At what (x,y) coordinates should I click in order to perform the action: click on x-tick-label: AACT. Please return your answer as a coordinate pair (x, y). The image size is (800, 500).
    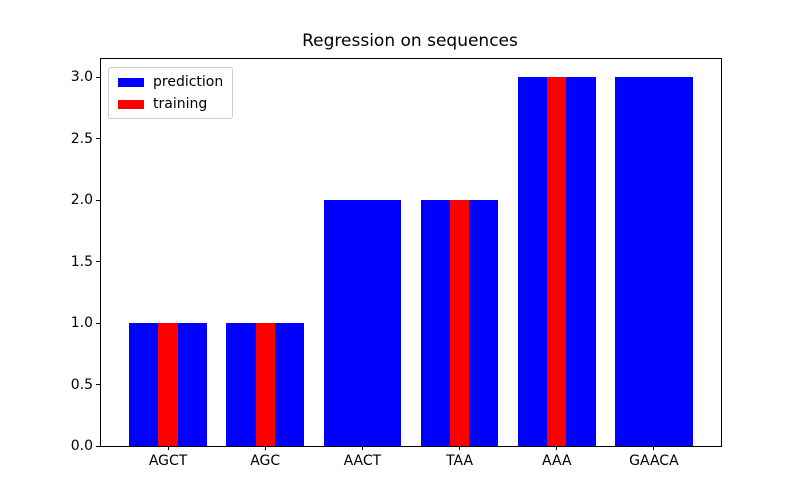
    Looking at the image, I should click on (362, 461).